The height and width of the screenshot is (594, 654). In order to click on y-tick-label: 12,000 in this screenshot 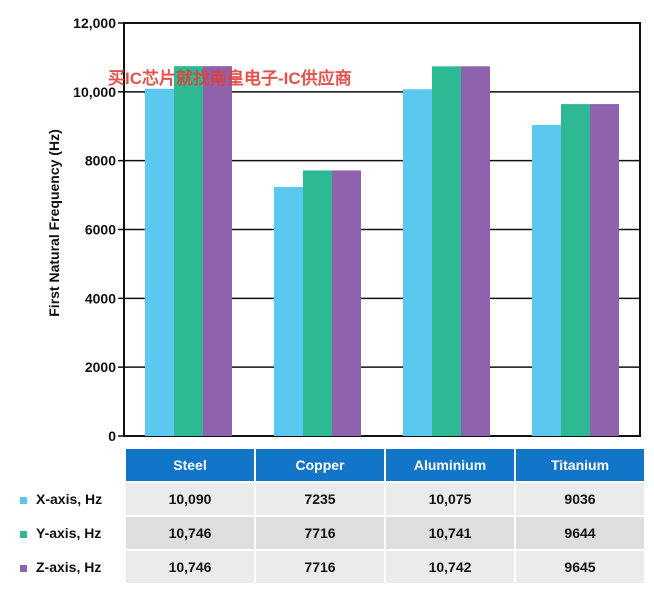, I will do `click(94, 23)`.